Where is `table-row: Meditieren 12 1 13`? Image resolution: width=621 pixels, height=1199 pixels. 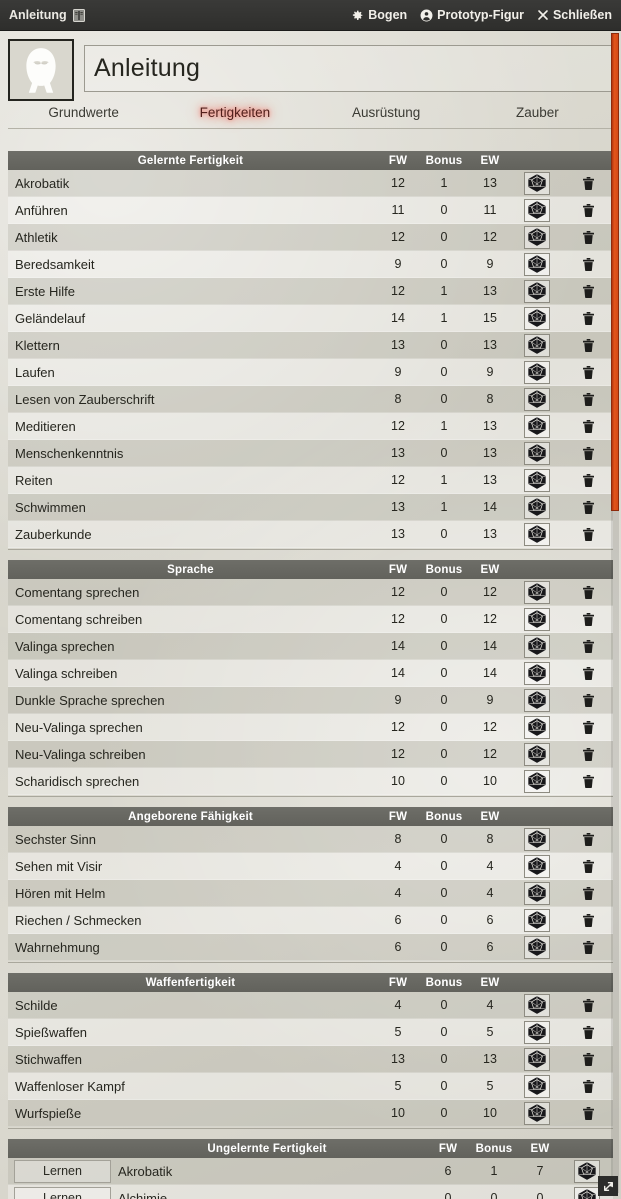
table-row: Meditieren 12 1 13 is located at coordinates (310, 426).